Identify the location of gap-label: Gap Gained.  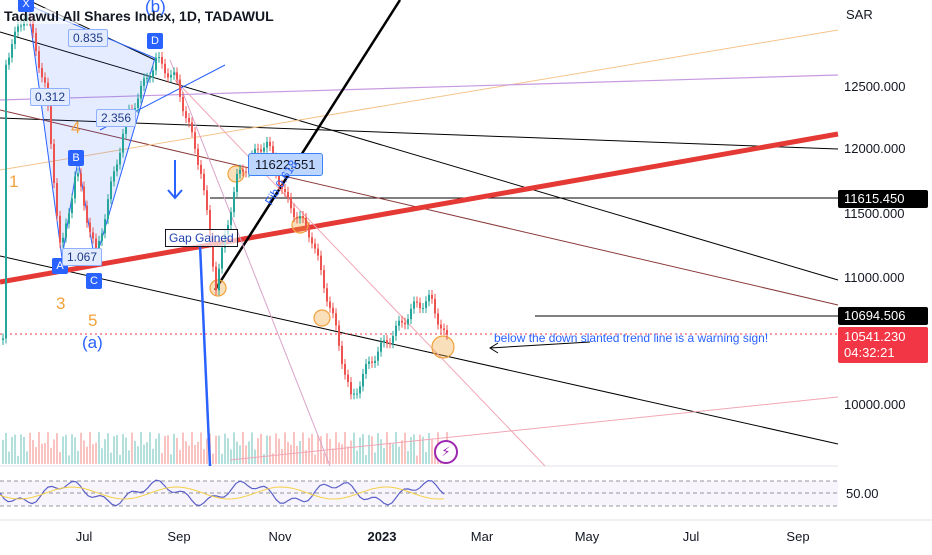
(201, 238).